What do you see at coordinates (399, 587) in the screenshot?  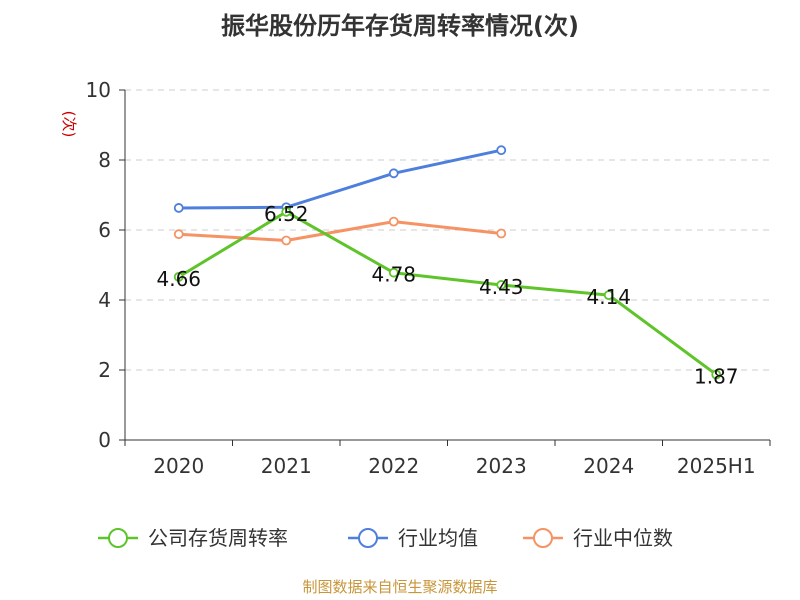 I see `source-note: 制图数据来自恒生聚源数据库` at bounding box center [399, 587].